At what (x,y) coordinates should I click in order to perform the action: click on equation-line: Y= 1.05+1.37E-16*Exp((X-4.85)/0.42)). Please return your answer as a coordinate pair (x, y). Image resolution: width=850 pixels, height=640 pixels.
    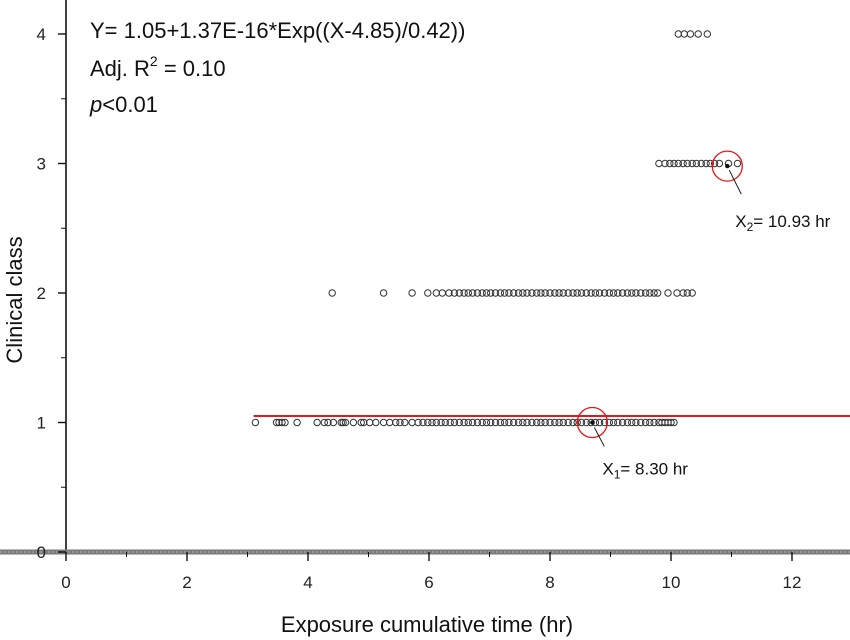
    Looking at the image, I should click on (277, 30).